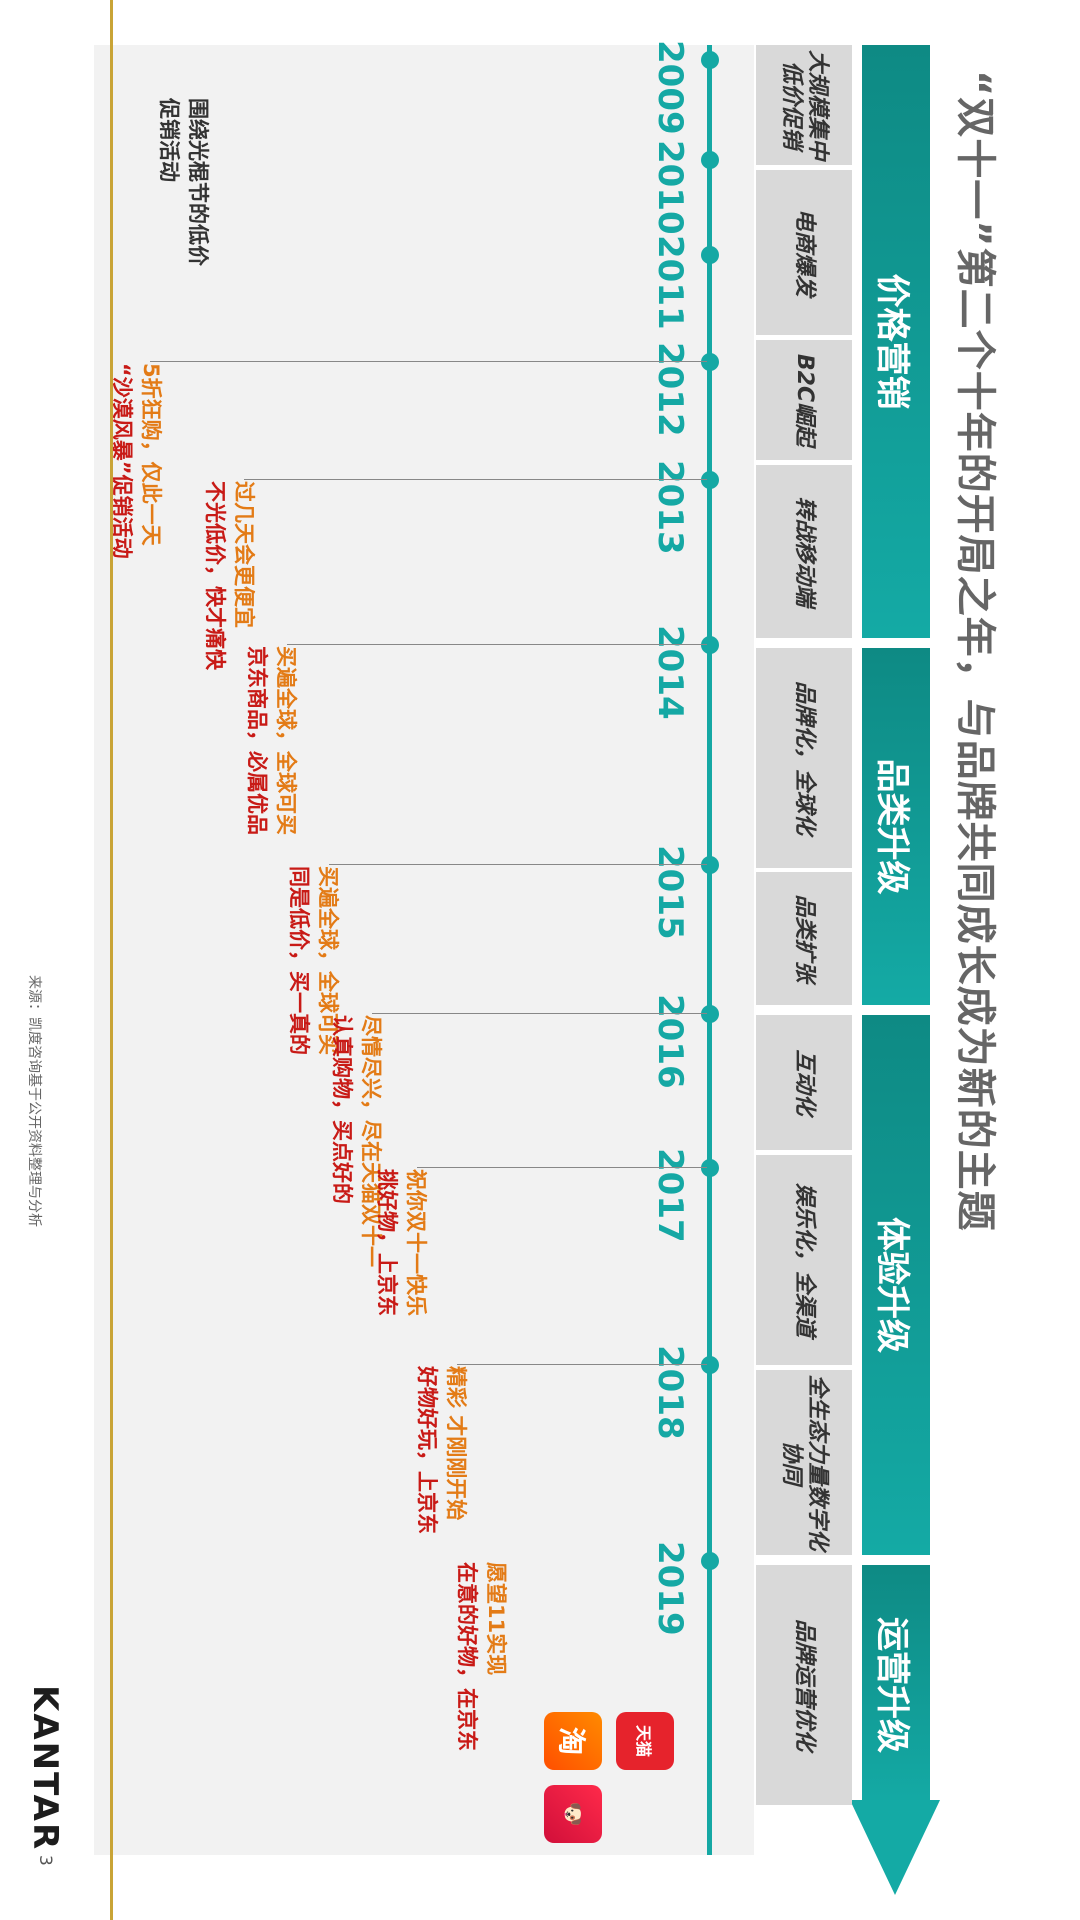 This screenshot has width=1080, height=1920. I want to click on slogan-2019: 愿望11实现 在意的好物，在京东, so click(481, 1656).